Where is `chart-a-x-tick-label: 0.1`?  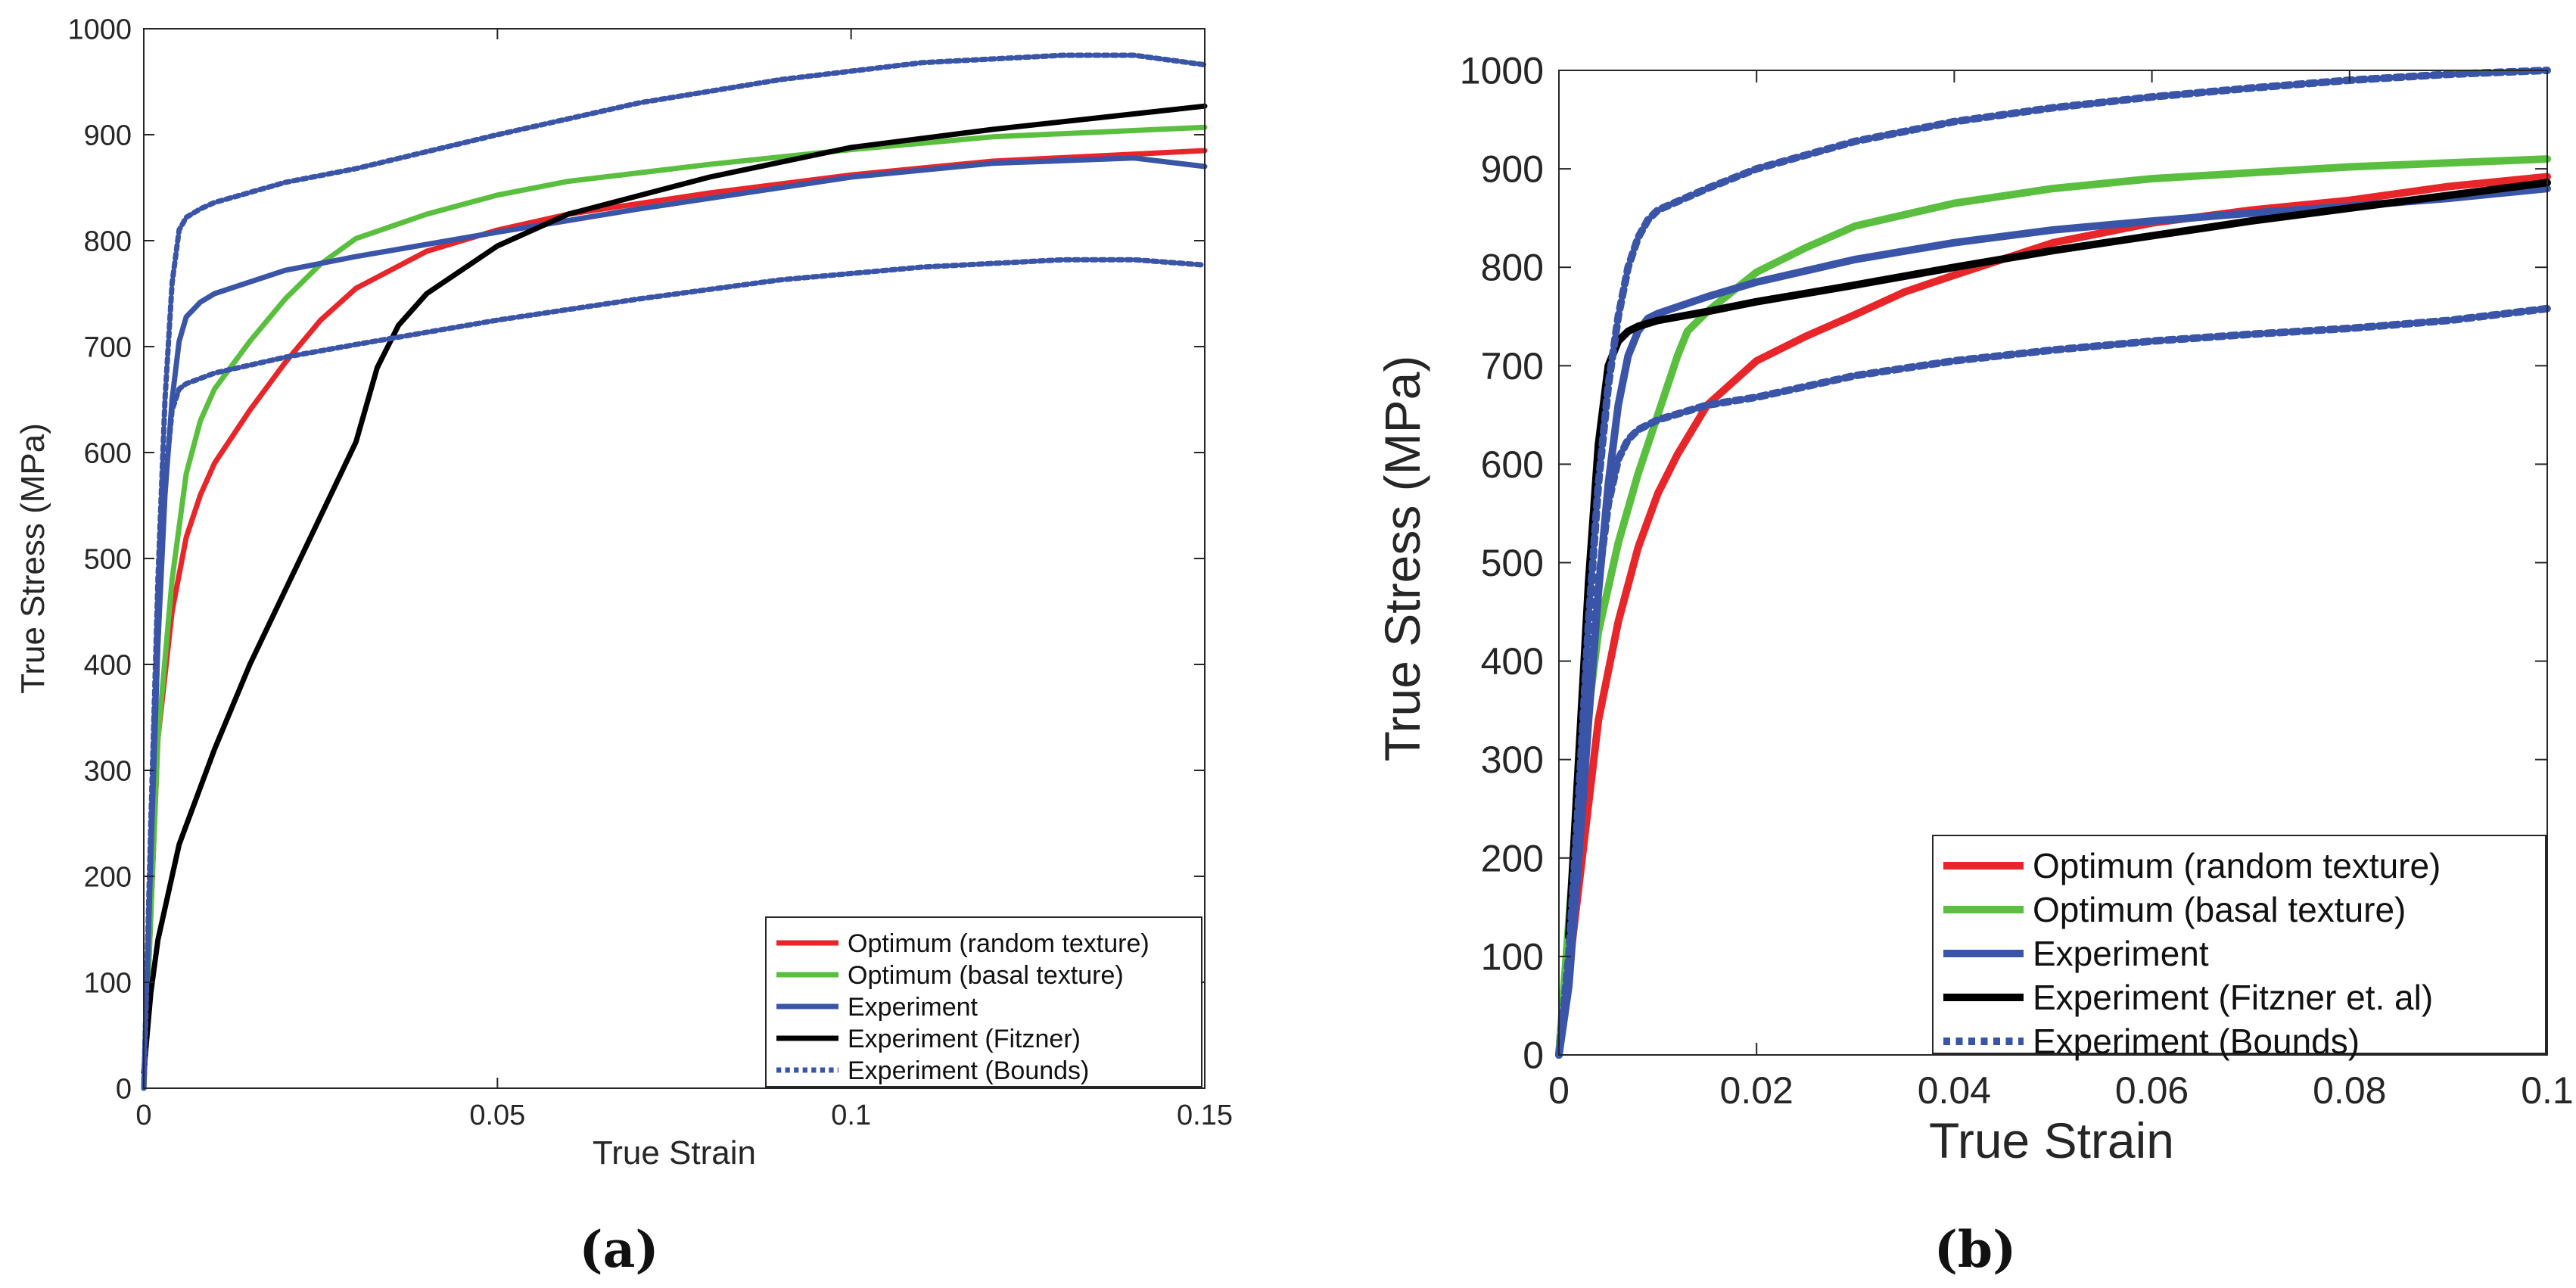 chart-a-x-tick-label: 0.1 is located at coordinates (851, 1115).